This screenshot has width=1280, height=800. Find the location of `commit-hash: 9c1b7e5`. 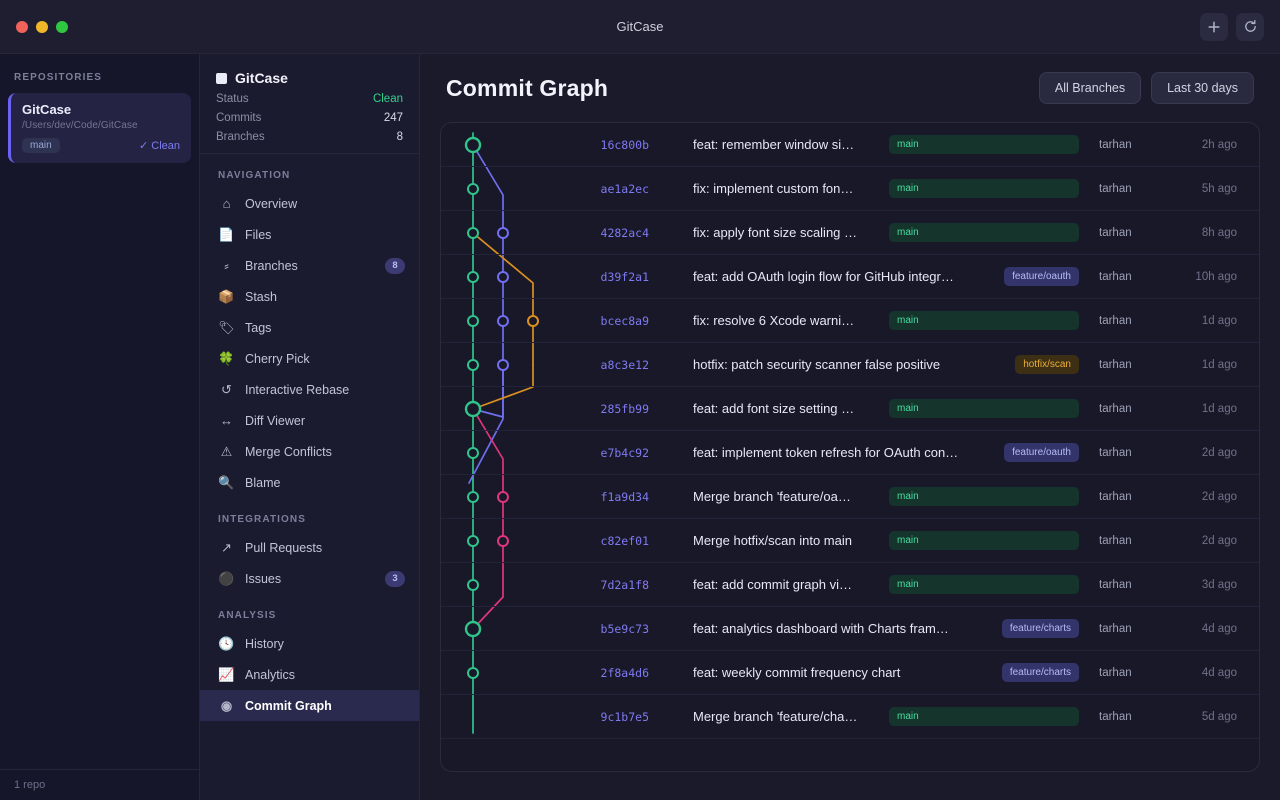

commit-hash: 9c1b7e5 is located at coordinates (624, 716).